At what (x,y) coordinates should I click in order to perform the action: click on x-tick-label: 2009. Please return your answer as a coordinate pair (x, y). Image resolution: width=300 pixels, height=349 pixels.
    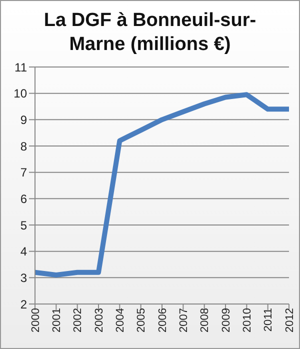
    Looking at the image, I should click on (226, 320).